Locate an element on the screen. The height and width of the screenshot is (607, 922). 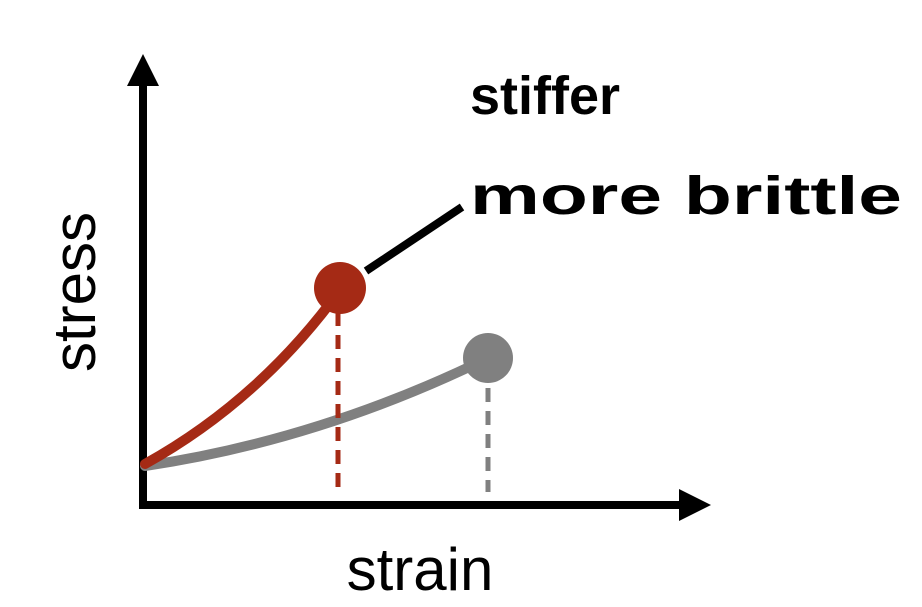
reference-curve is located at coordinates (316, 412).